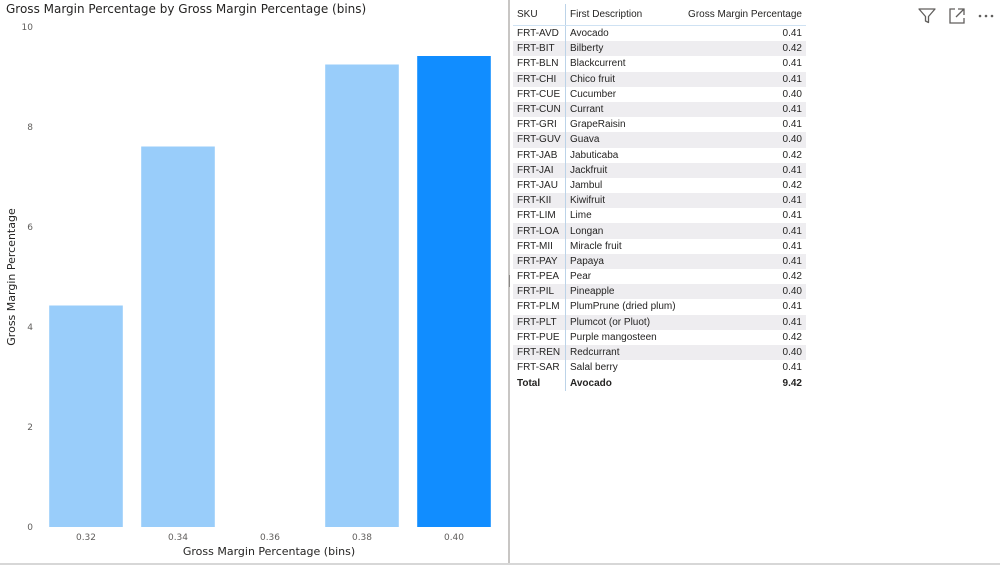 The image size is (1000, 565). Describe the element at coordinates (539, 246) in the screenshot. I see `cell-sku: FRT-MII` at that location.